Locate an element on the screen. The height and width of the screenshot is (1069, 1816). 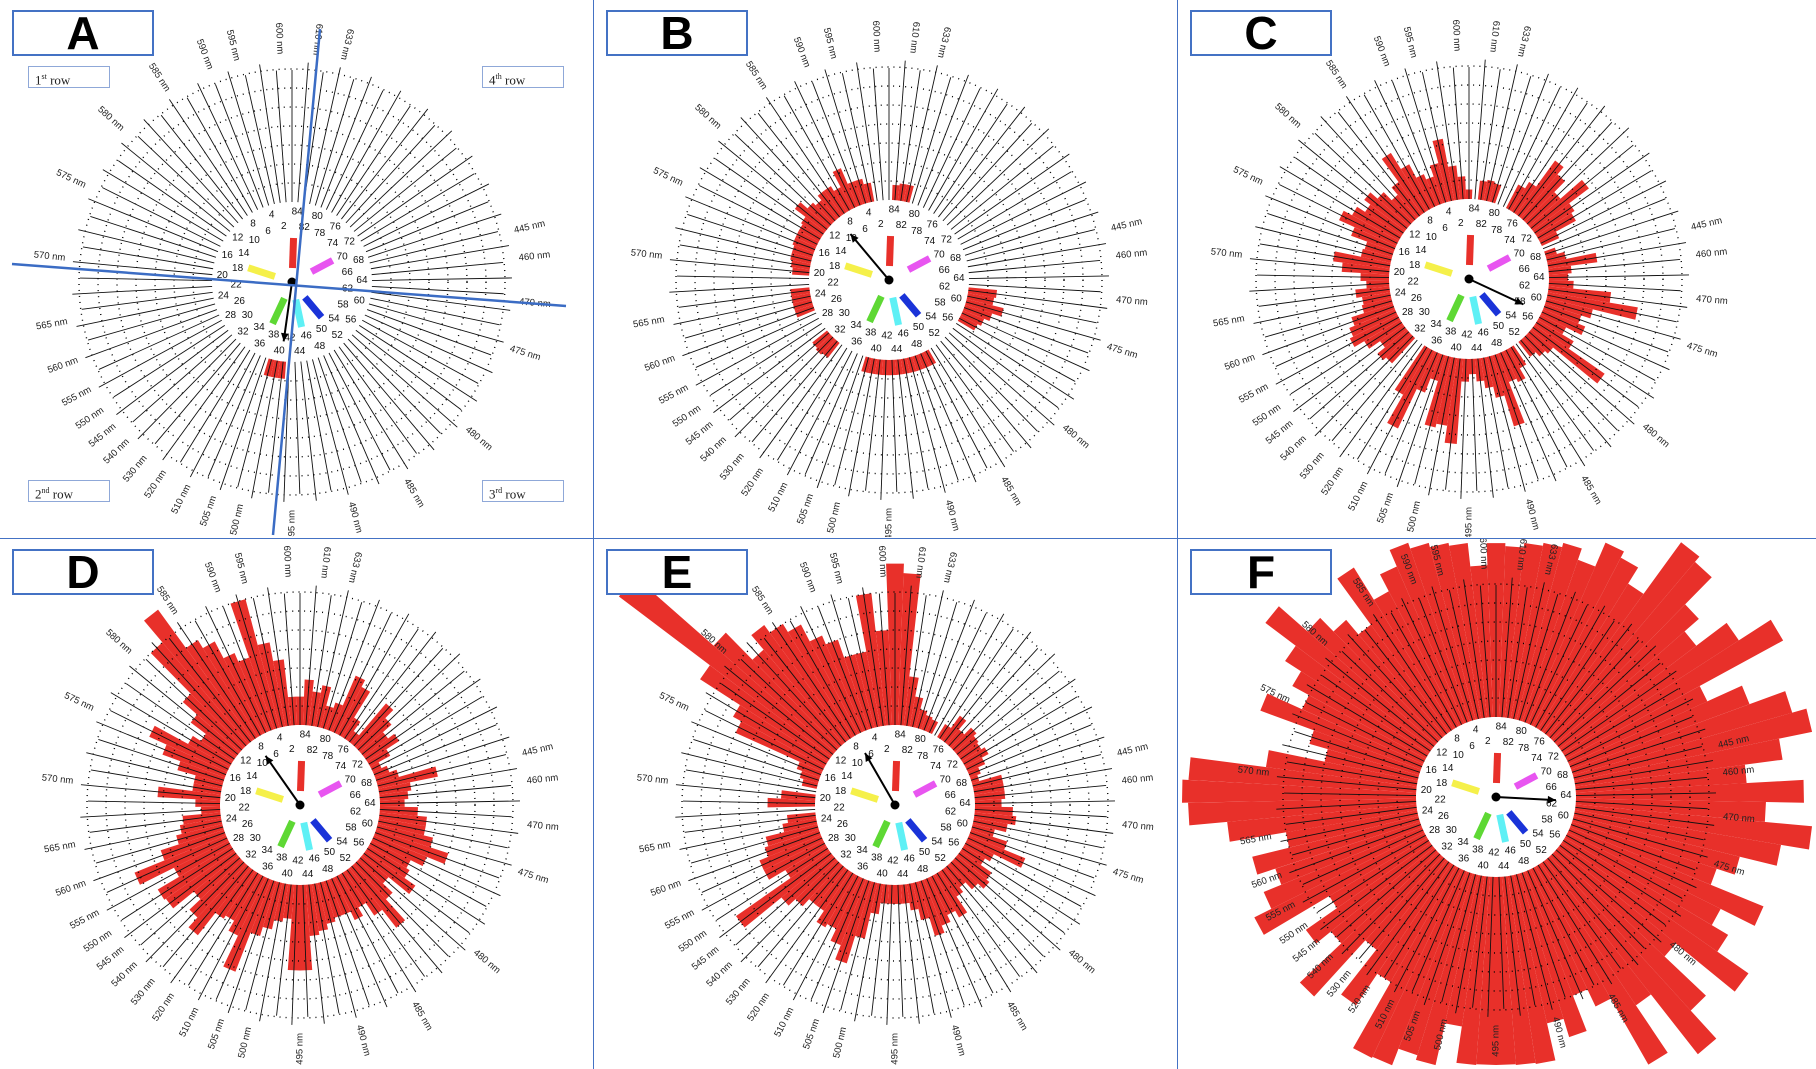
wavelength-label: 565 nm is located at coordinates (1255, 839).